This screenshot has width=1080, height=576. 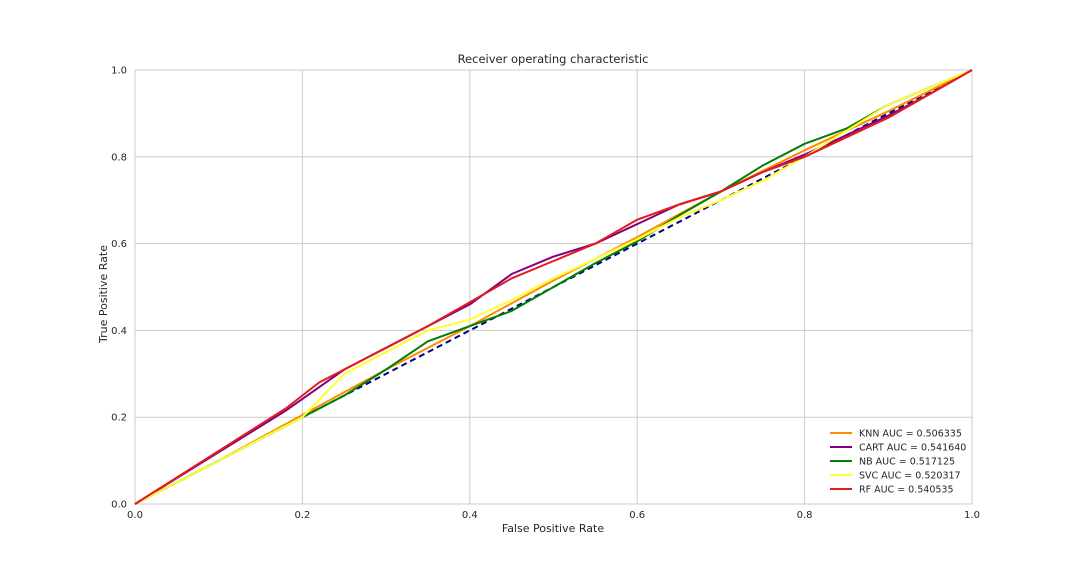 What do you see at coordinates (119, 244) in the screenshot?
I see `y-tick-label: 0.6` at bounding box center [119, 244].